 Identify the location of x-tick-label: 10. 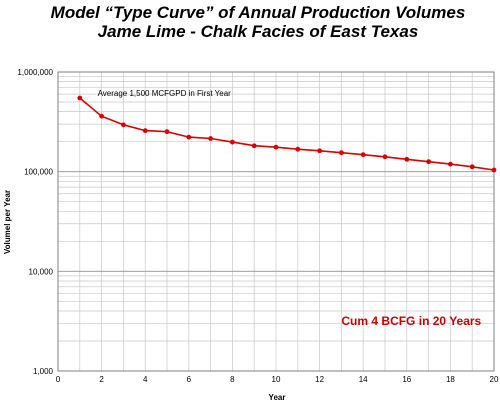
(276, 379).